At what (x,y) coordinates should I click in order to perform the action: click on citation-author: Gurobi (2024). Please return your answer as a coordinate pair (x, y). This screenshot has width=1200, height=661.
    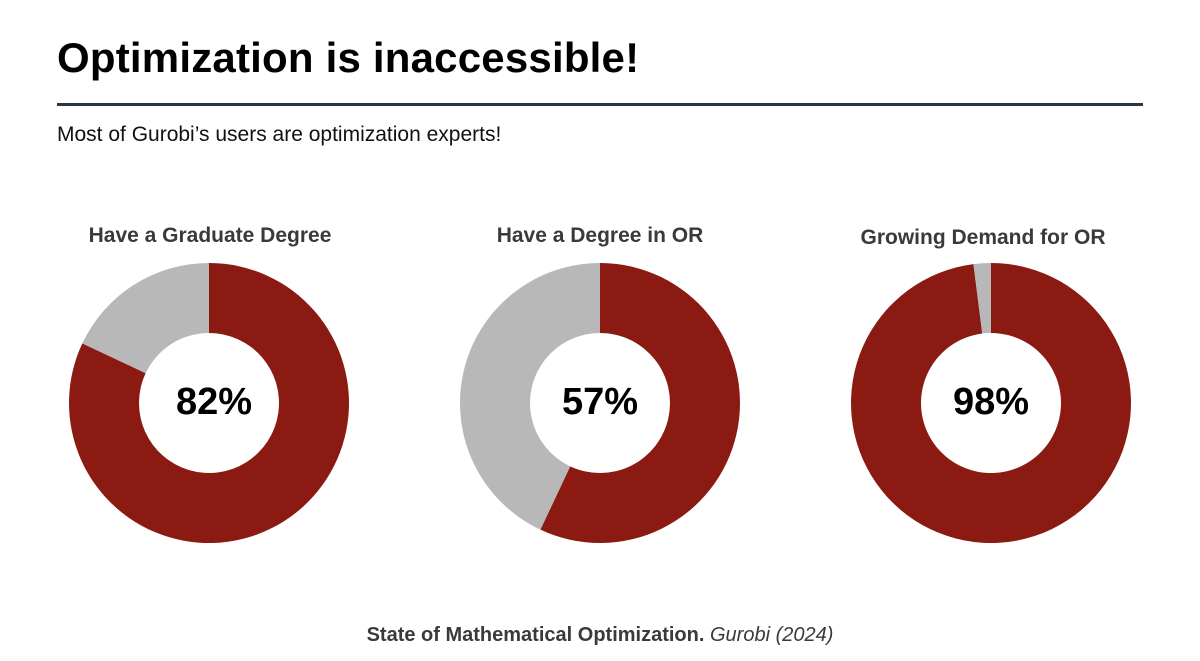
    Looking at the image, I should click on (771, 635).